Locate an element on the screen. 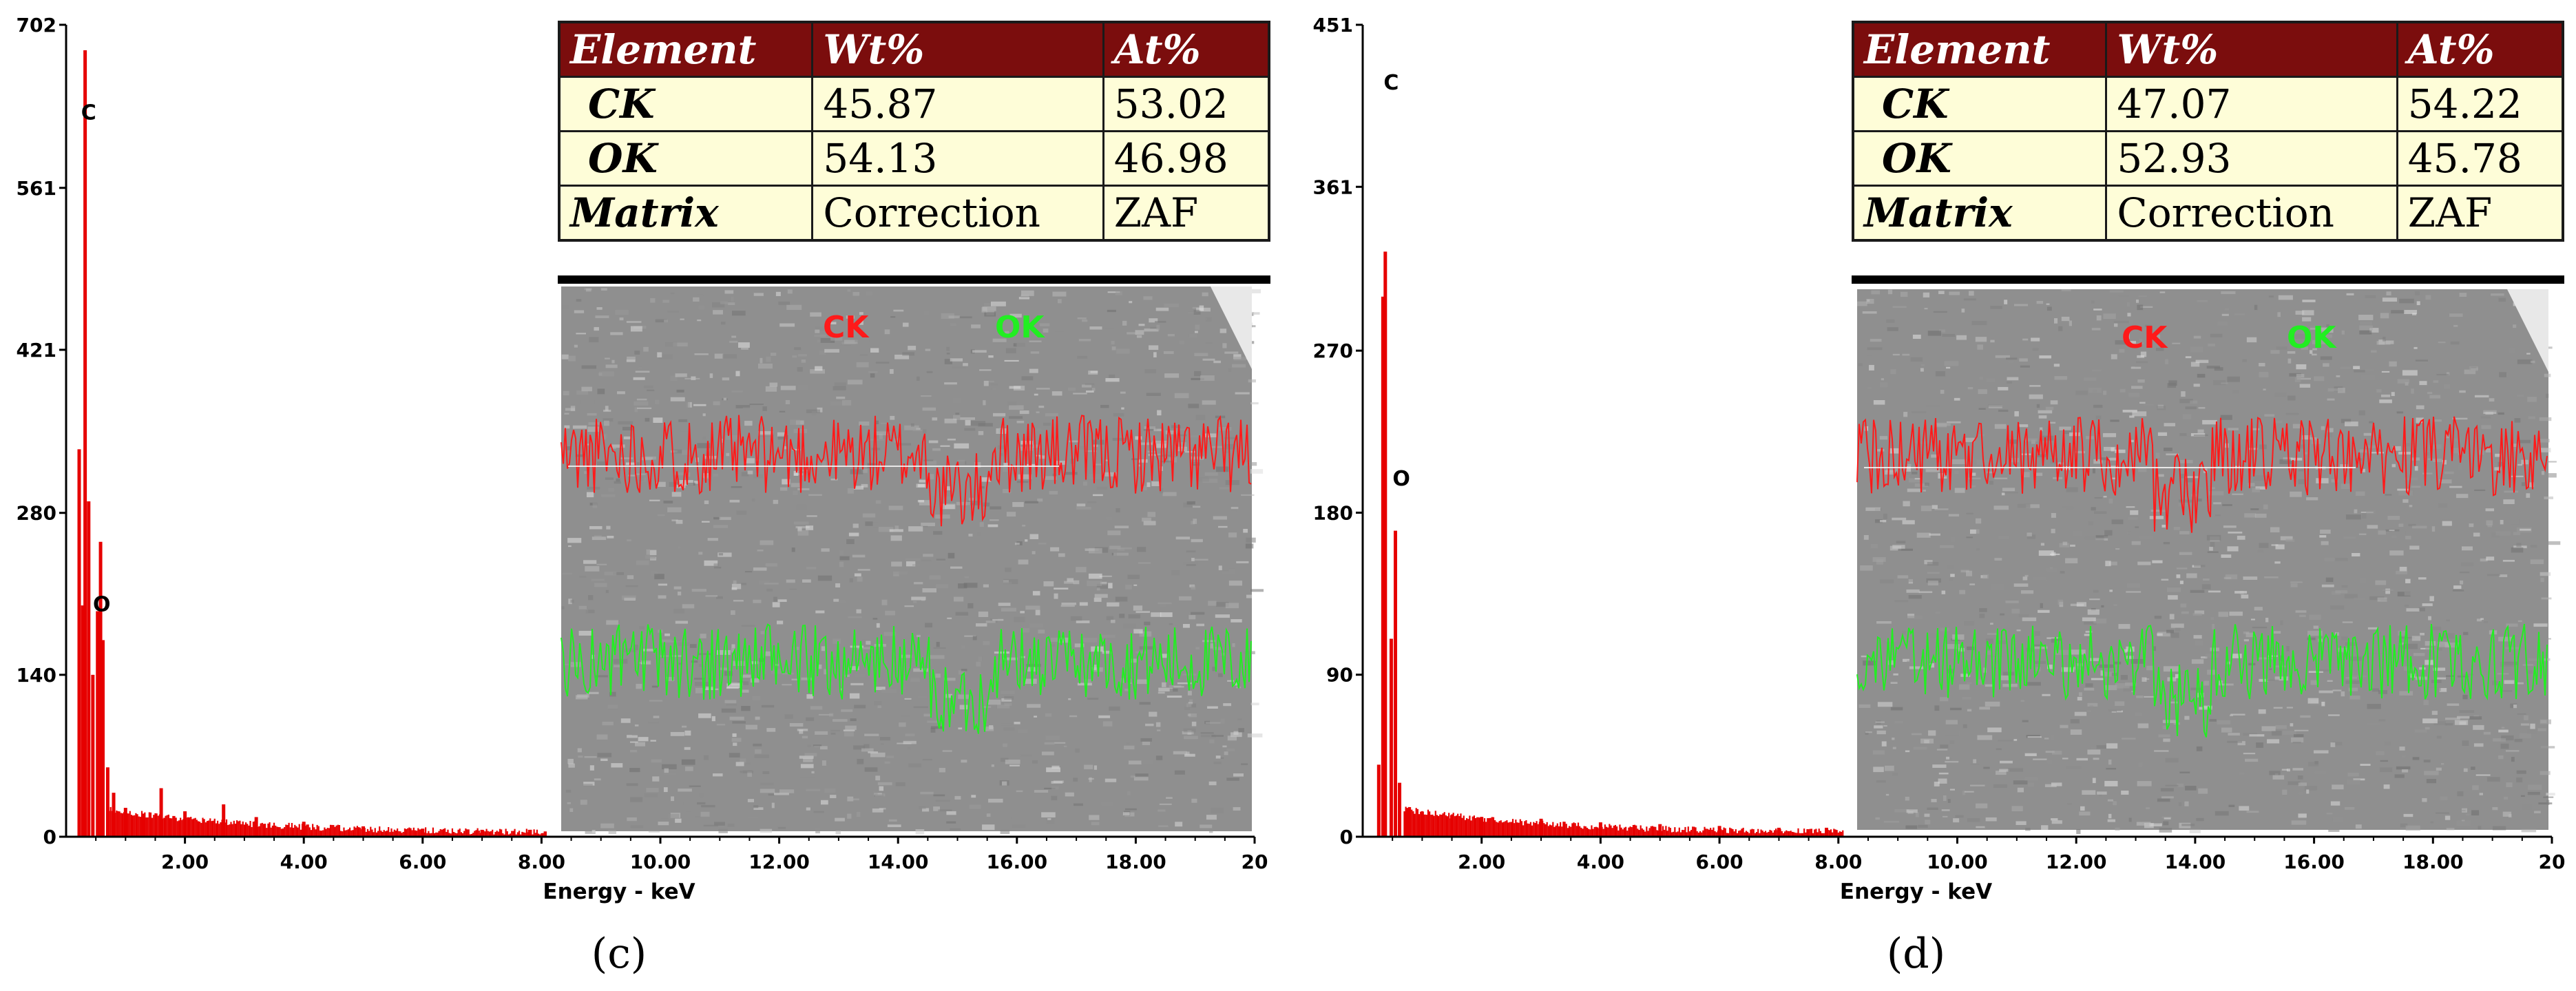 The height and width of the screenshot is (991, 2576). panel-caption: (d) is located at coordinates (1916, 954).